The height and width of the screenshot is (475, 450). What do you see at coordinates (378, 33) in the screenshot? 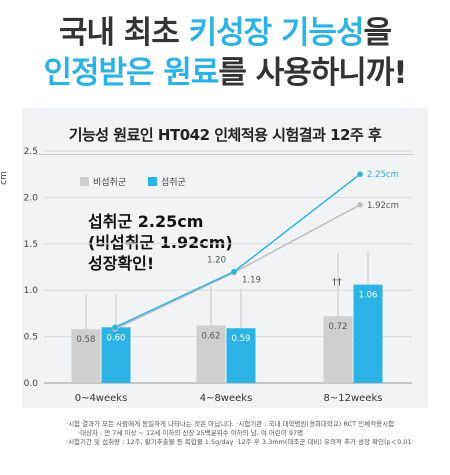
I see `headline-text: 을` at bounding box center [378, 33].